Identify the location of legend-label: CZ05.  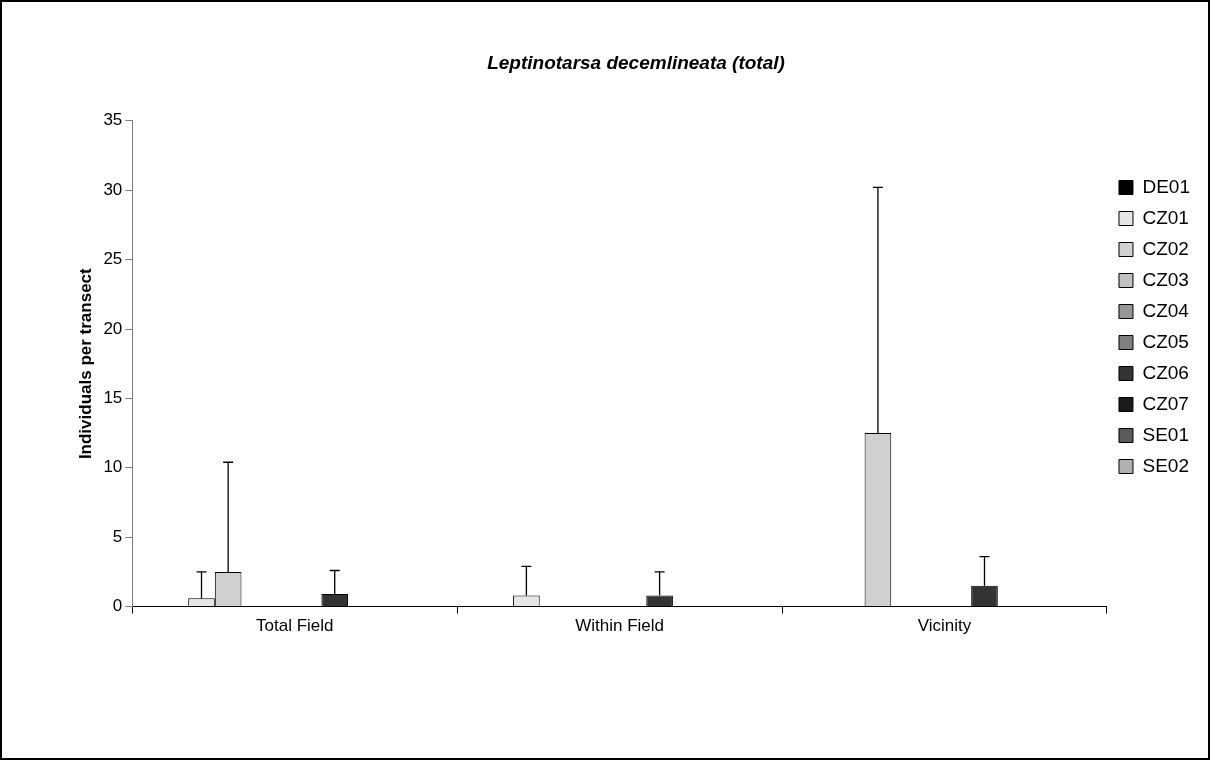
(1165, 341).